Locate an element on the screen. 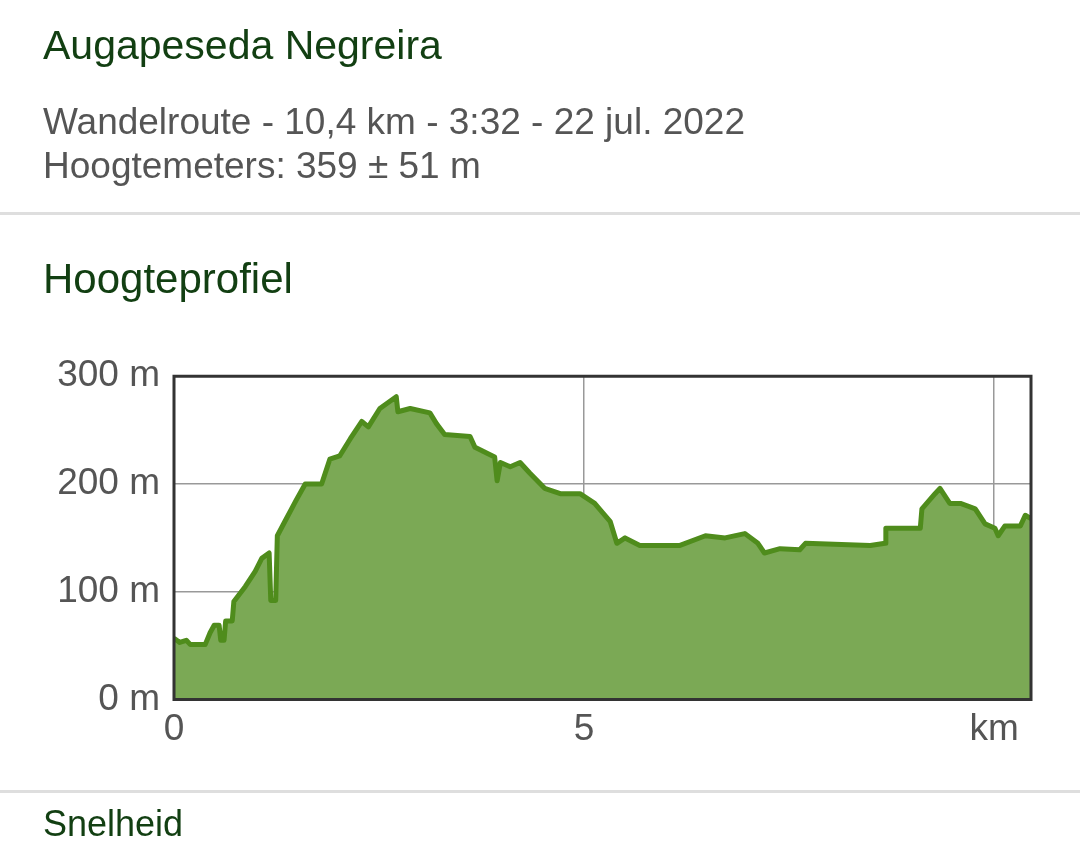  y-tick-label: 0 m is located at coordinates (129, 697).